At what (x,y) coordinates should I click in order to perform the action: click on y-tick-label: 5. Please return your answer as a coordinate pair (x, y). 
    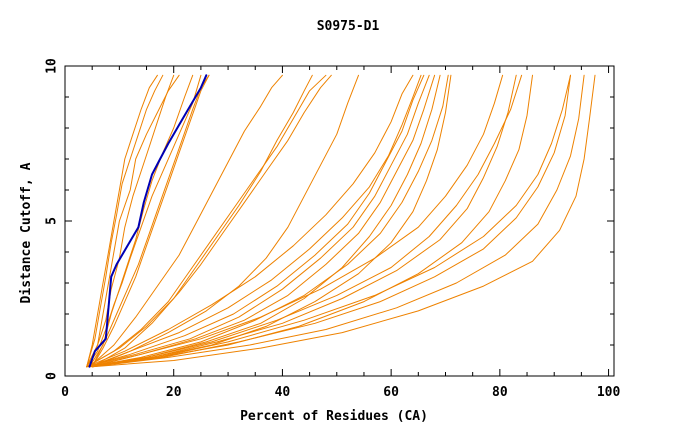
    Looking at the image, I should click on (52, 221).